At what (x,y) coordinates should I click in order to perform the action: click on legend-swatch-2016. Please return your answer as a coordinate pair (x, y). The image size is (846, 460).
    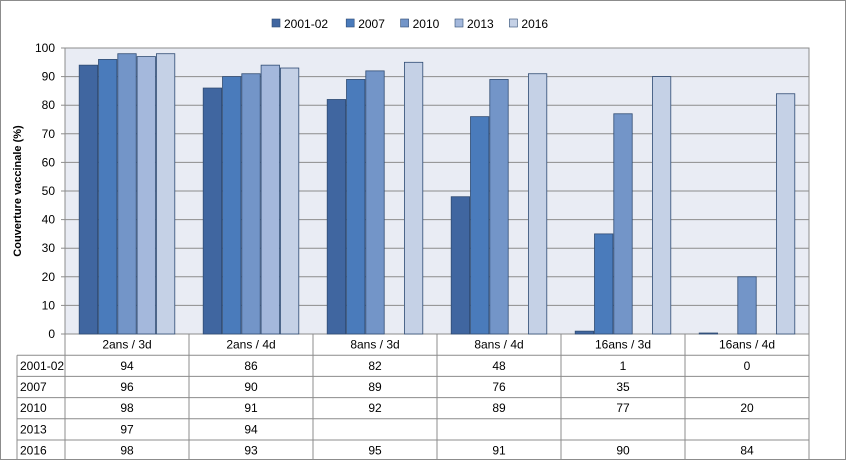
    Looking at the image, I should click on (513, 23).